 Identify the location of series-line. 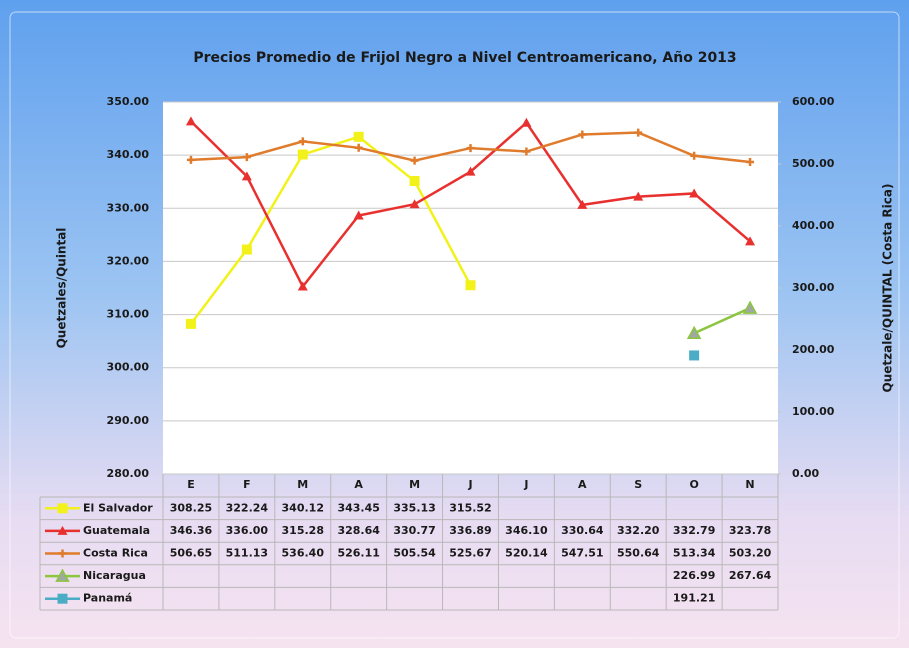
(722, 320).